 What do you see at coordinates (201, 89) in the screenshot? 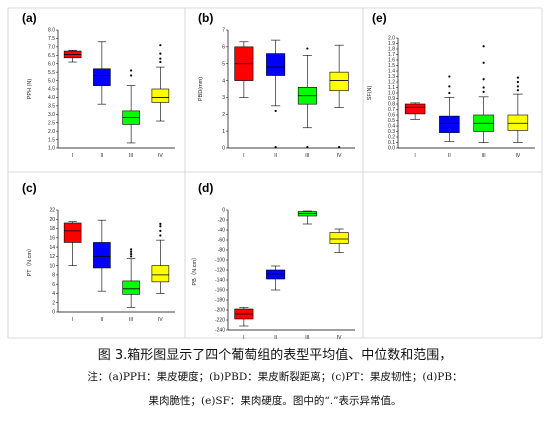
I see `y-axis-label: PBD(mm)` at bounding box center [201, 89].